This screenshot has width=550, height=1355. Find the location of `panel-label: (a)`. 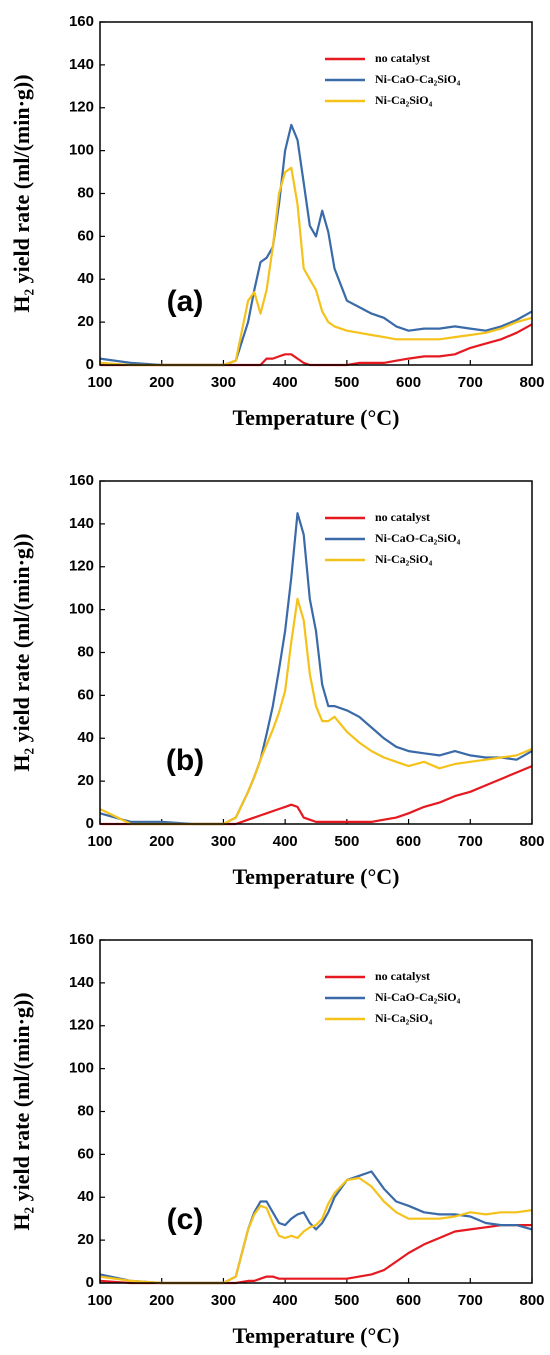

panel-label: (a) is located at coordinates (185, 301).